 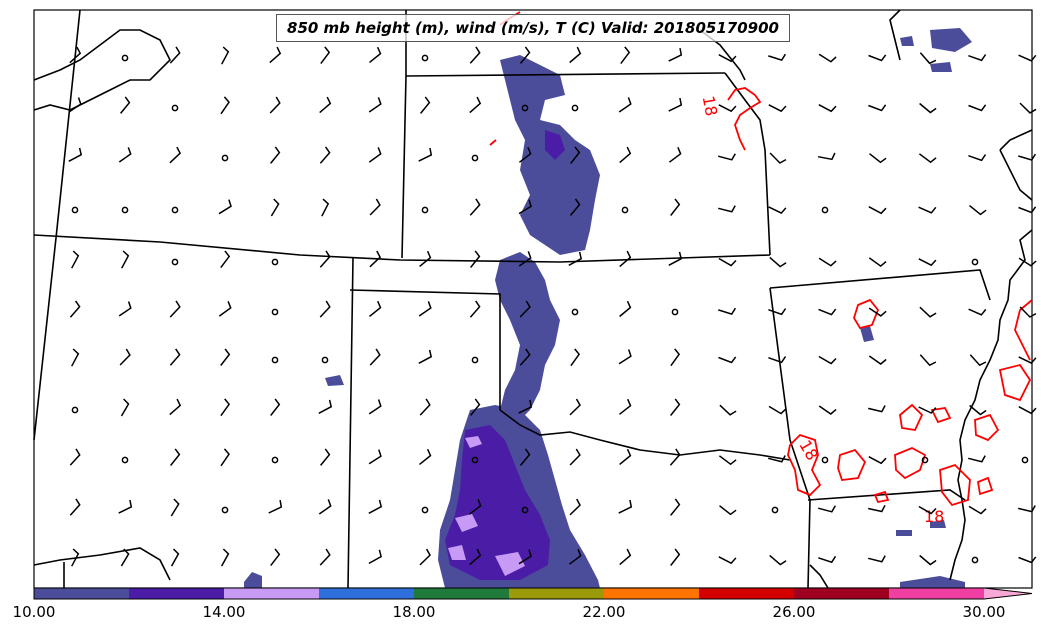 What do you see at coordinates (932, 582) in the screenshot?
I see `shading-patch-se` at bounding box center [932, 582].